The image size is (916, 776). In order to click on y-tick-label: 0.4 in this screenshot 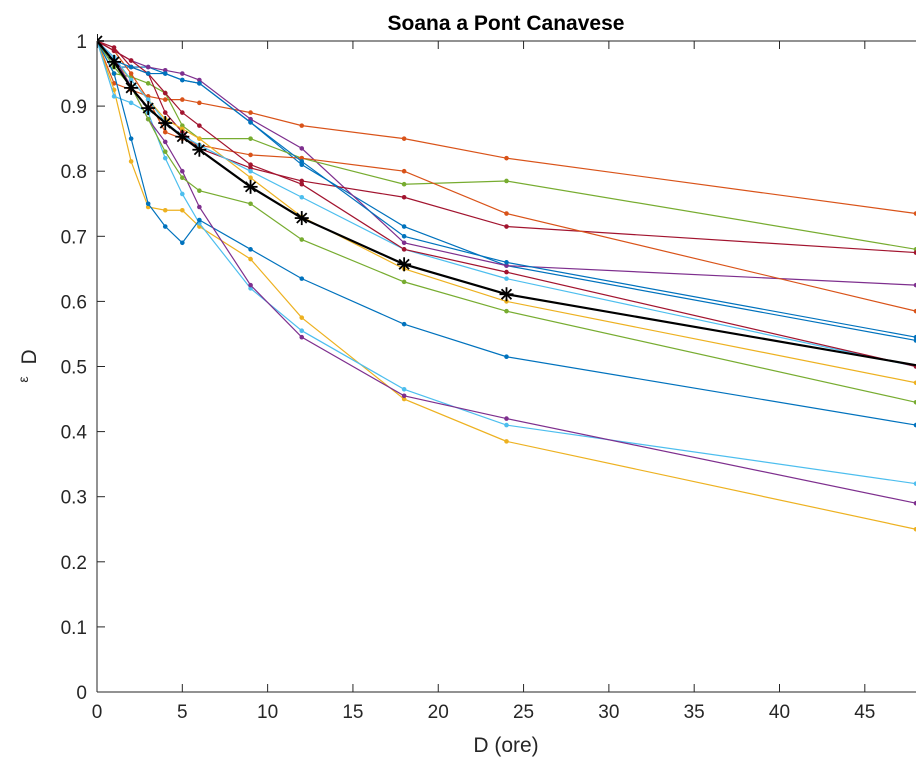, I will do `click(74, 433)`.